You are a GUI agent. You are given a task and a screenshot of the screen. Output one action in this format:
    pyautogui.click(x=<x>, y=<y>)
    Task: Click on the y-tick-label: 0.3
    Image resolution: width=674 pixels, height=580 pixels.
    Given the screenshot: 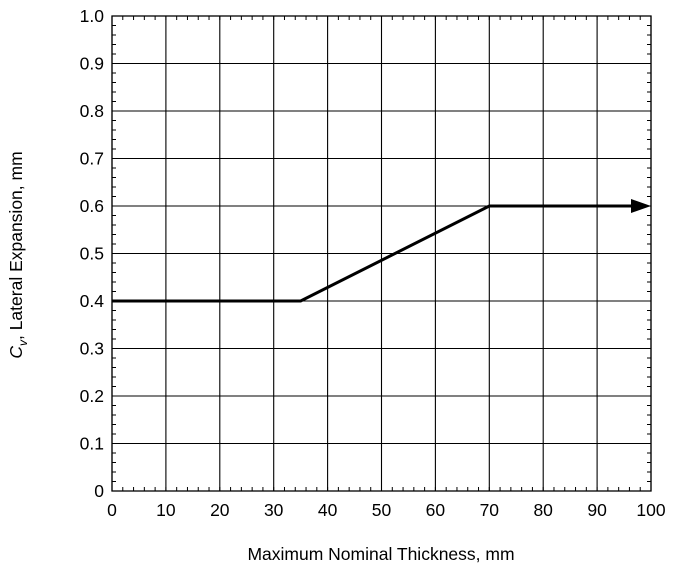 What is the action you would take?
    pyautogui.click(x=92, y=349)
    